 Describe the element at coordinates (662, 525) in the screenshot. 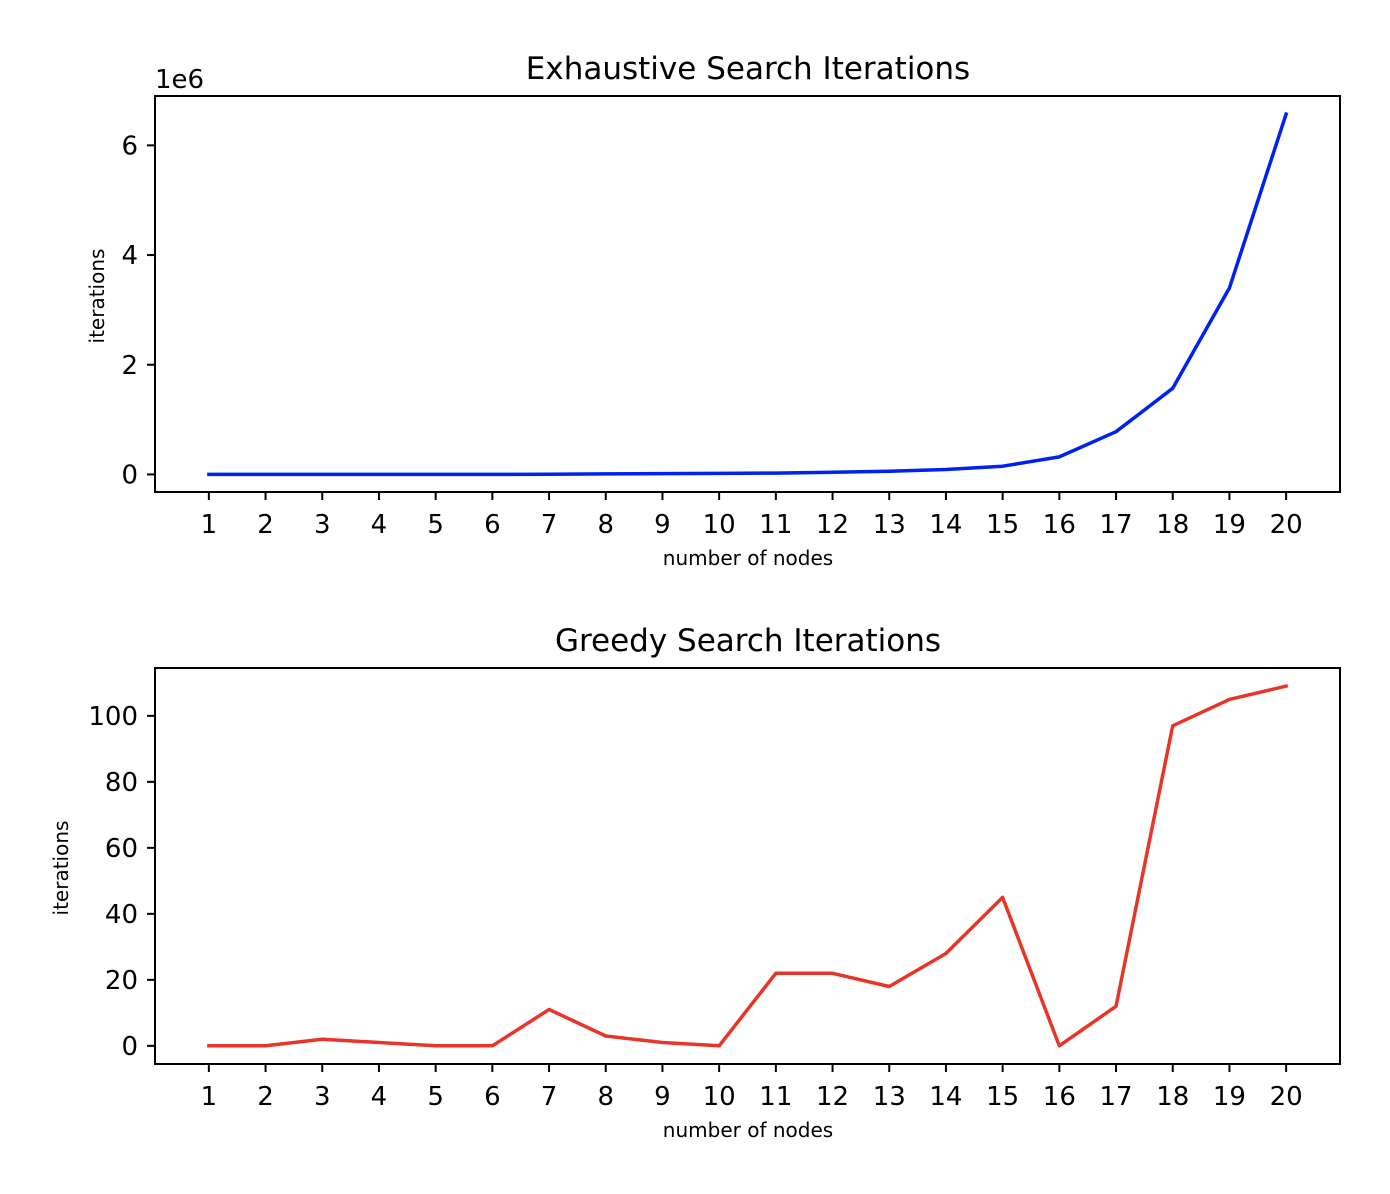

I see `exhaustive-x-tick-label: 9` at that location.